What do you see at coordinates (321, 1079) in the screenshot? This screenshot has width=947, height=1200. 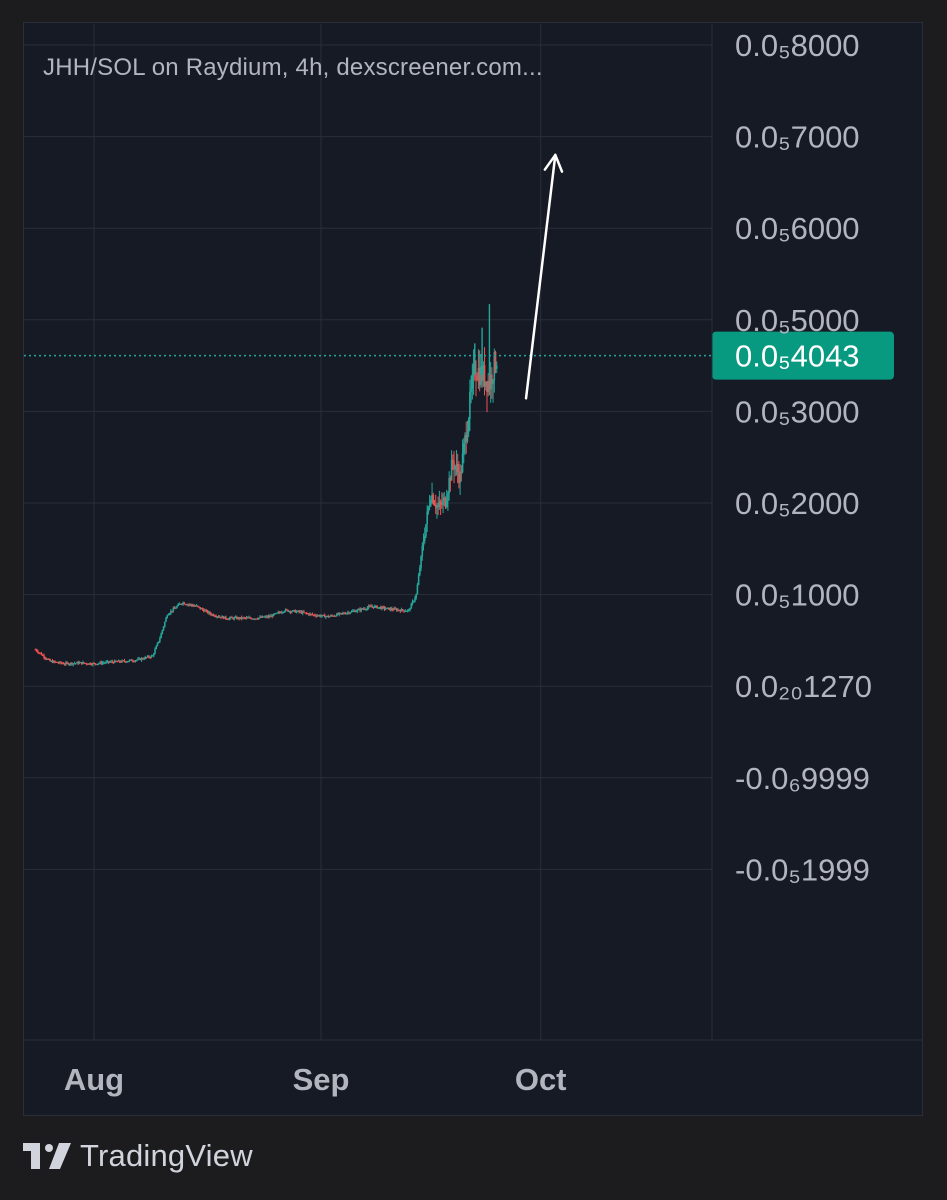 I see `x-tick-label: Sep` at bounding box center [321, 1079].